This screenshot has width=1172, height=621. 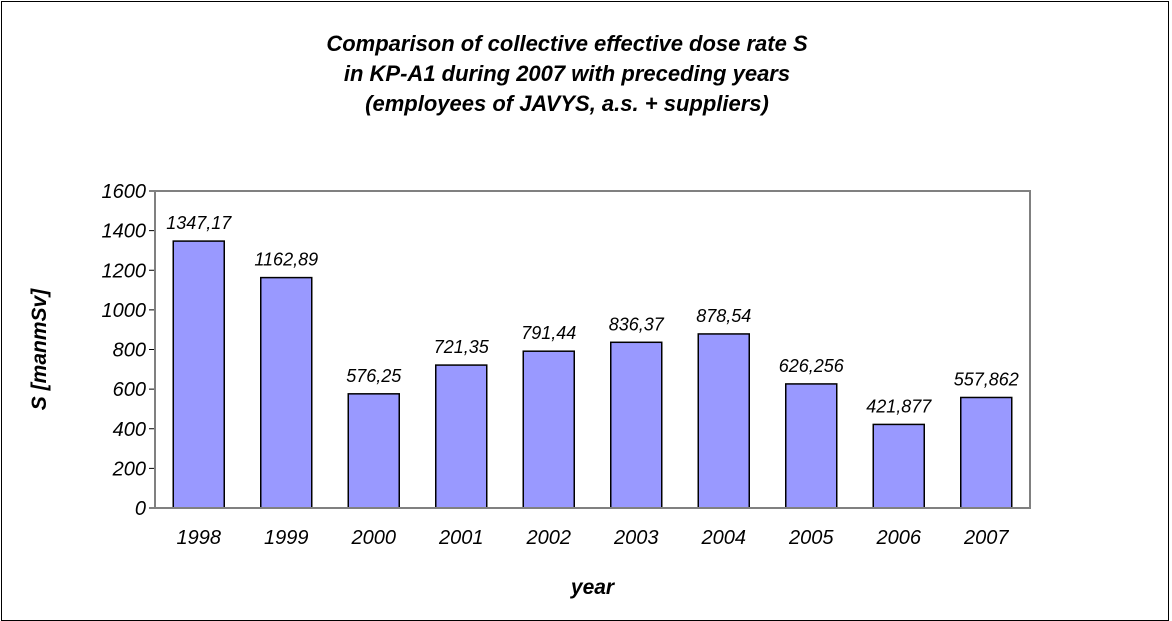 What do you see at coordinates (286, 538) in the screenshot?
I see `x-tick-label-1999: 1999` at bounding box center [286, 538].